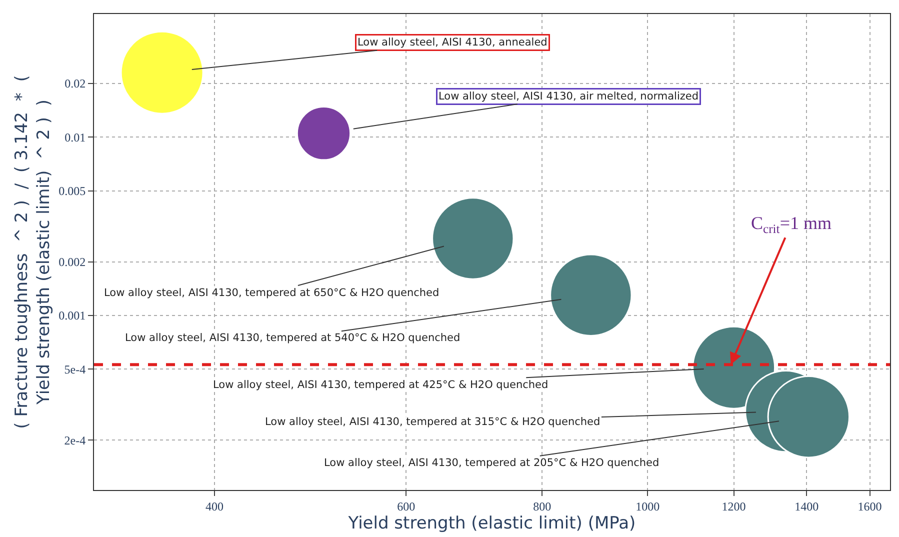 This screenshot has width=899, height=537. What do you see at coordinates (491, 523) in the screenshot?
I see `x-axis-title: Yield strength (elastic limit) (MPa)` at bounding box center [491, 523].